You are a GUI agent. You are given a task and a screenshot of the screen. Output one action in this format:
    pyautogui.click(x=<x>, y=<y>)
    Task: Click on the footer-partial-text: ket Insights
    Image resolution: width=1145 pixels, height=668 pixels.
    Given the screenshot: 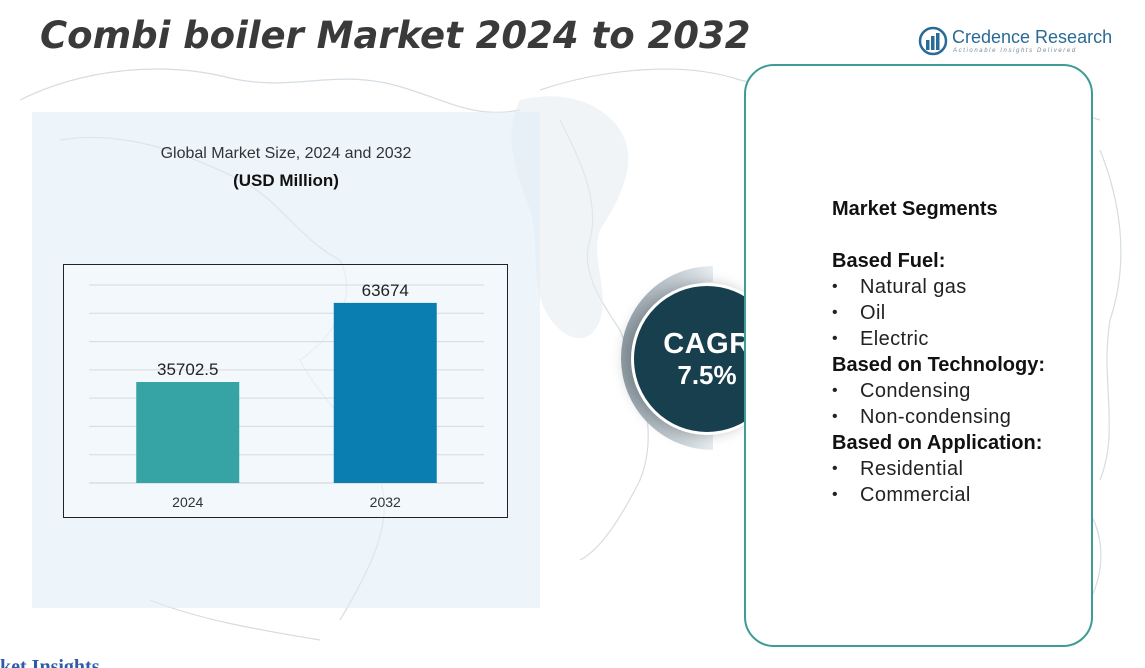 What is the action you would take?
    pyautogui.click(x=50, y=662)
    